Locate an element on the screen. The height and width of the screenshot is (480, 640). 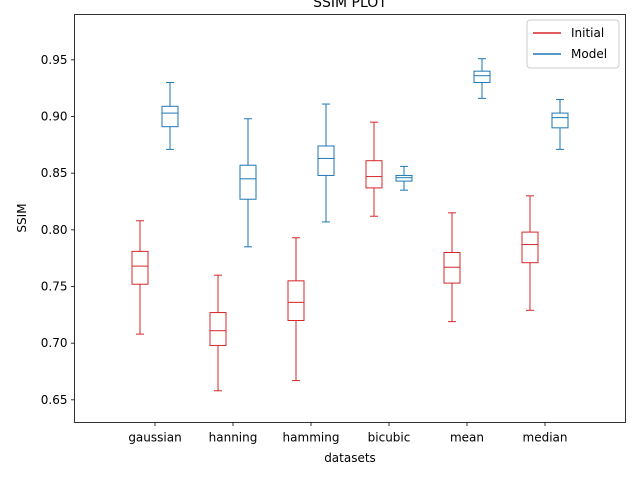
y-axis: 0.65 0.70 0.75 0.80 0.85 0.90 0.95 is located at coordinates (58, 230).